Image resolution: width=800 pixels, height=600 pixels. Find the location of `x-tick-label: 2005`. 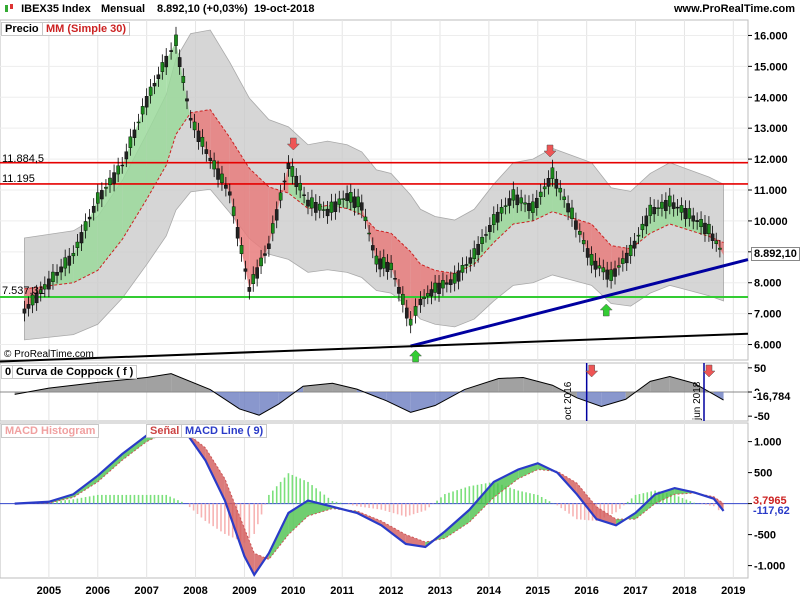

x-tick-label: 2005 is located at coordinates (49, 591).